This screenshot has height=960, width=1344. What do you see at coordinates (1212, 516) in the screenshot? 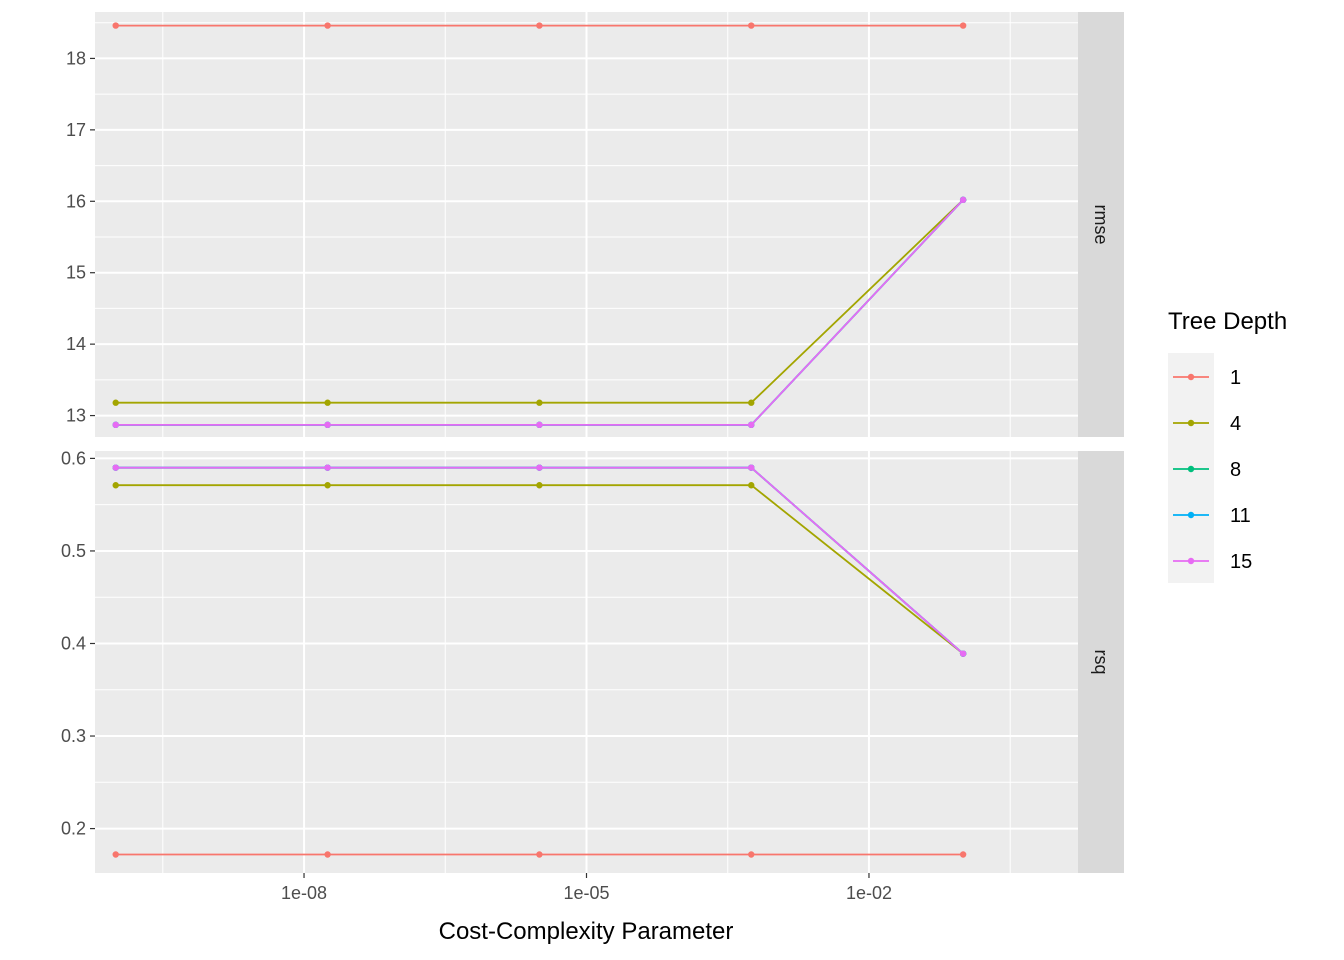
I see `legend-entry-11: 11` at bounding box center [1212, 516].